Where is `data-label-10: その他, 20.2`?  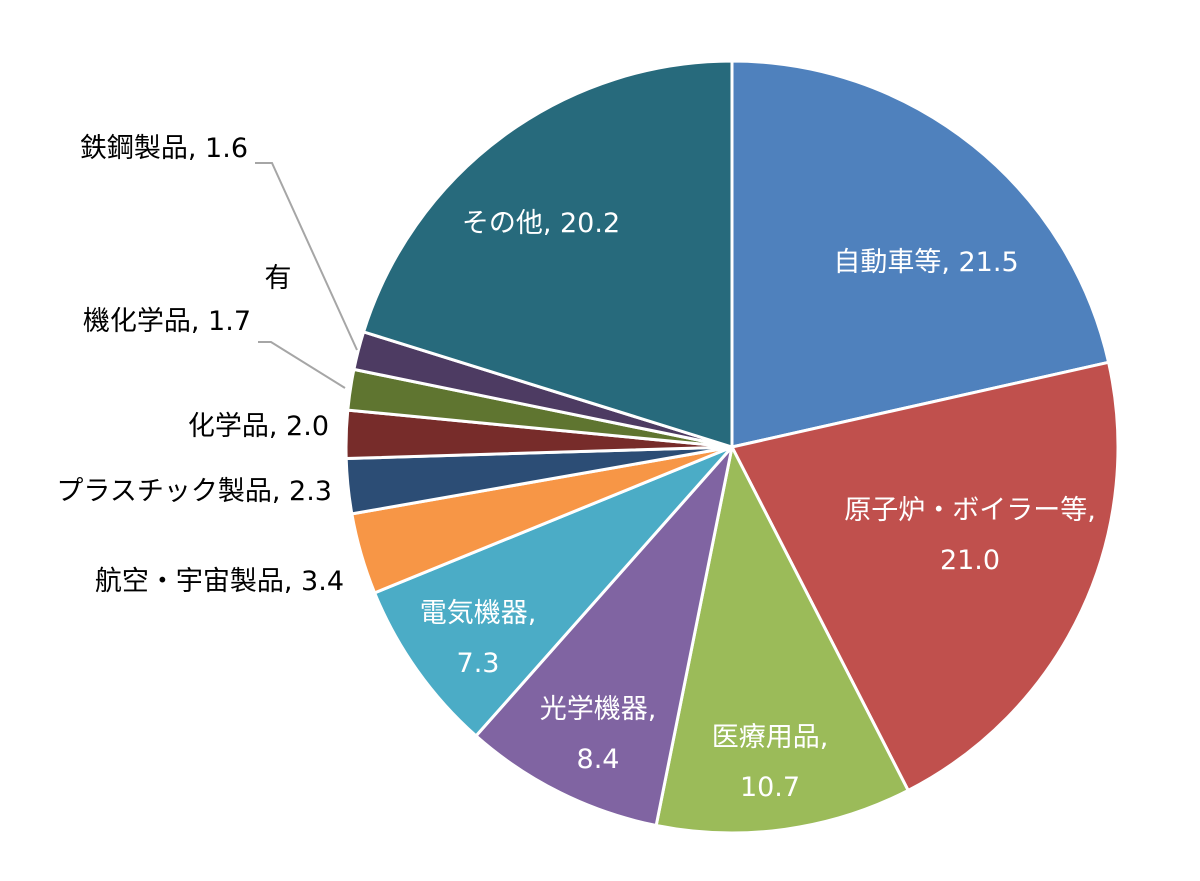
data-label-10: その他, 20.2 is located at coordinates (541, 223).